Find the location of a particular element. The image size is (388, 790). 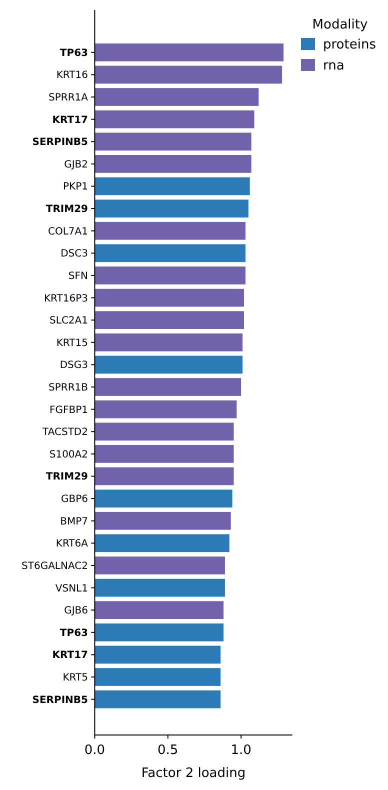

y-tick-label: SLC2A1 is located at coordinates (69, 321).